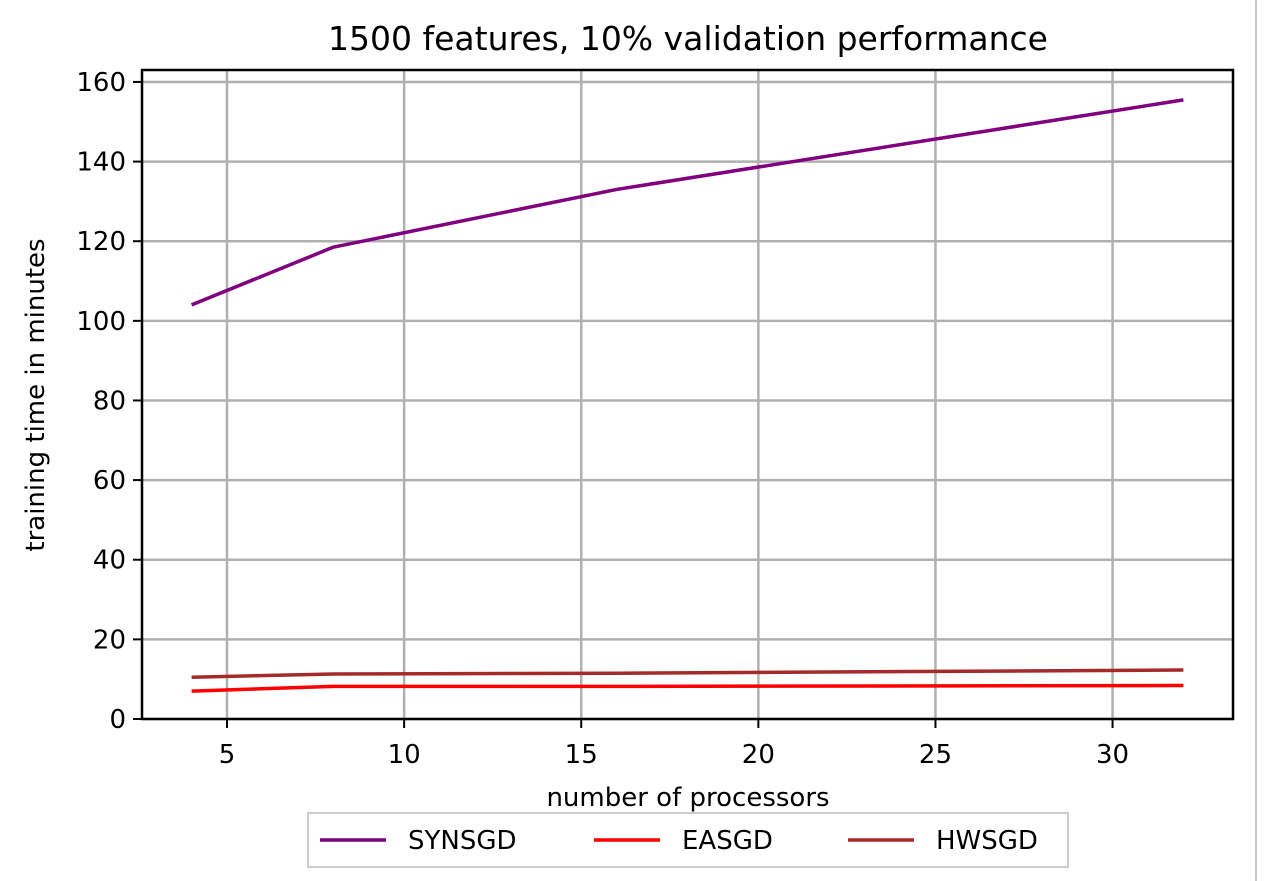  Describe the element at coordinates (117, 720) in the screenshot. I see `y-tick-label: 0` at that location.